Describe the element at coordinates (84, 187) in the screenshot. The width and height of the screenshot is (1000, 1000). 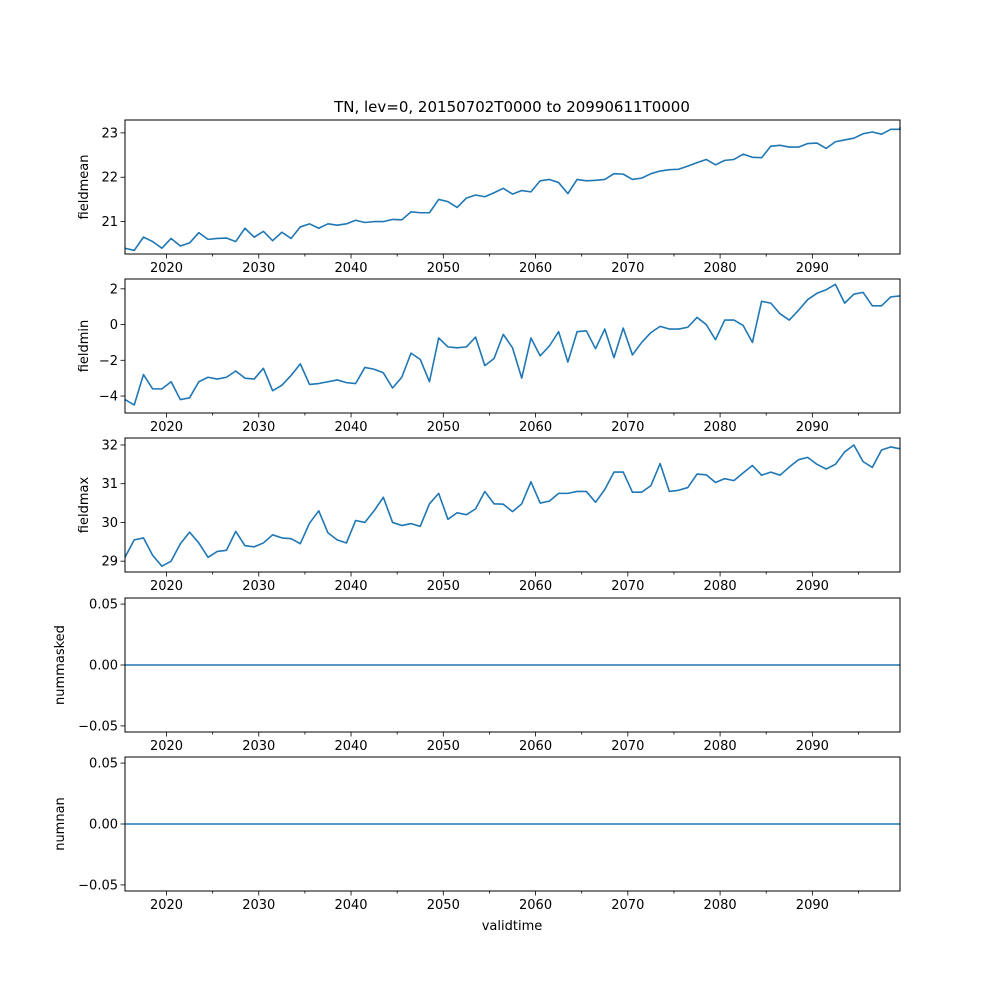
I see `y-axis-label-fieldmean: fieldmean` at that location.